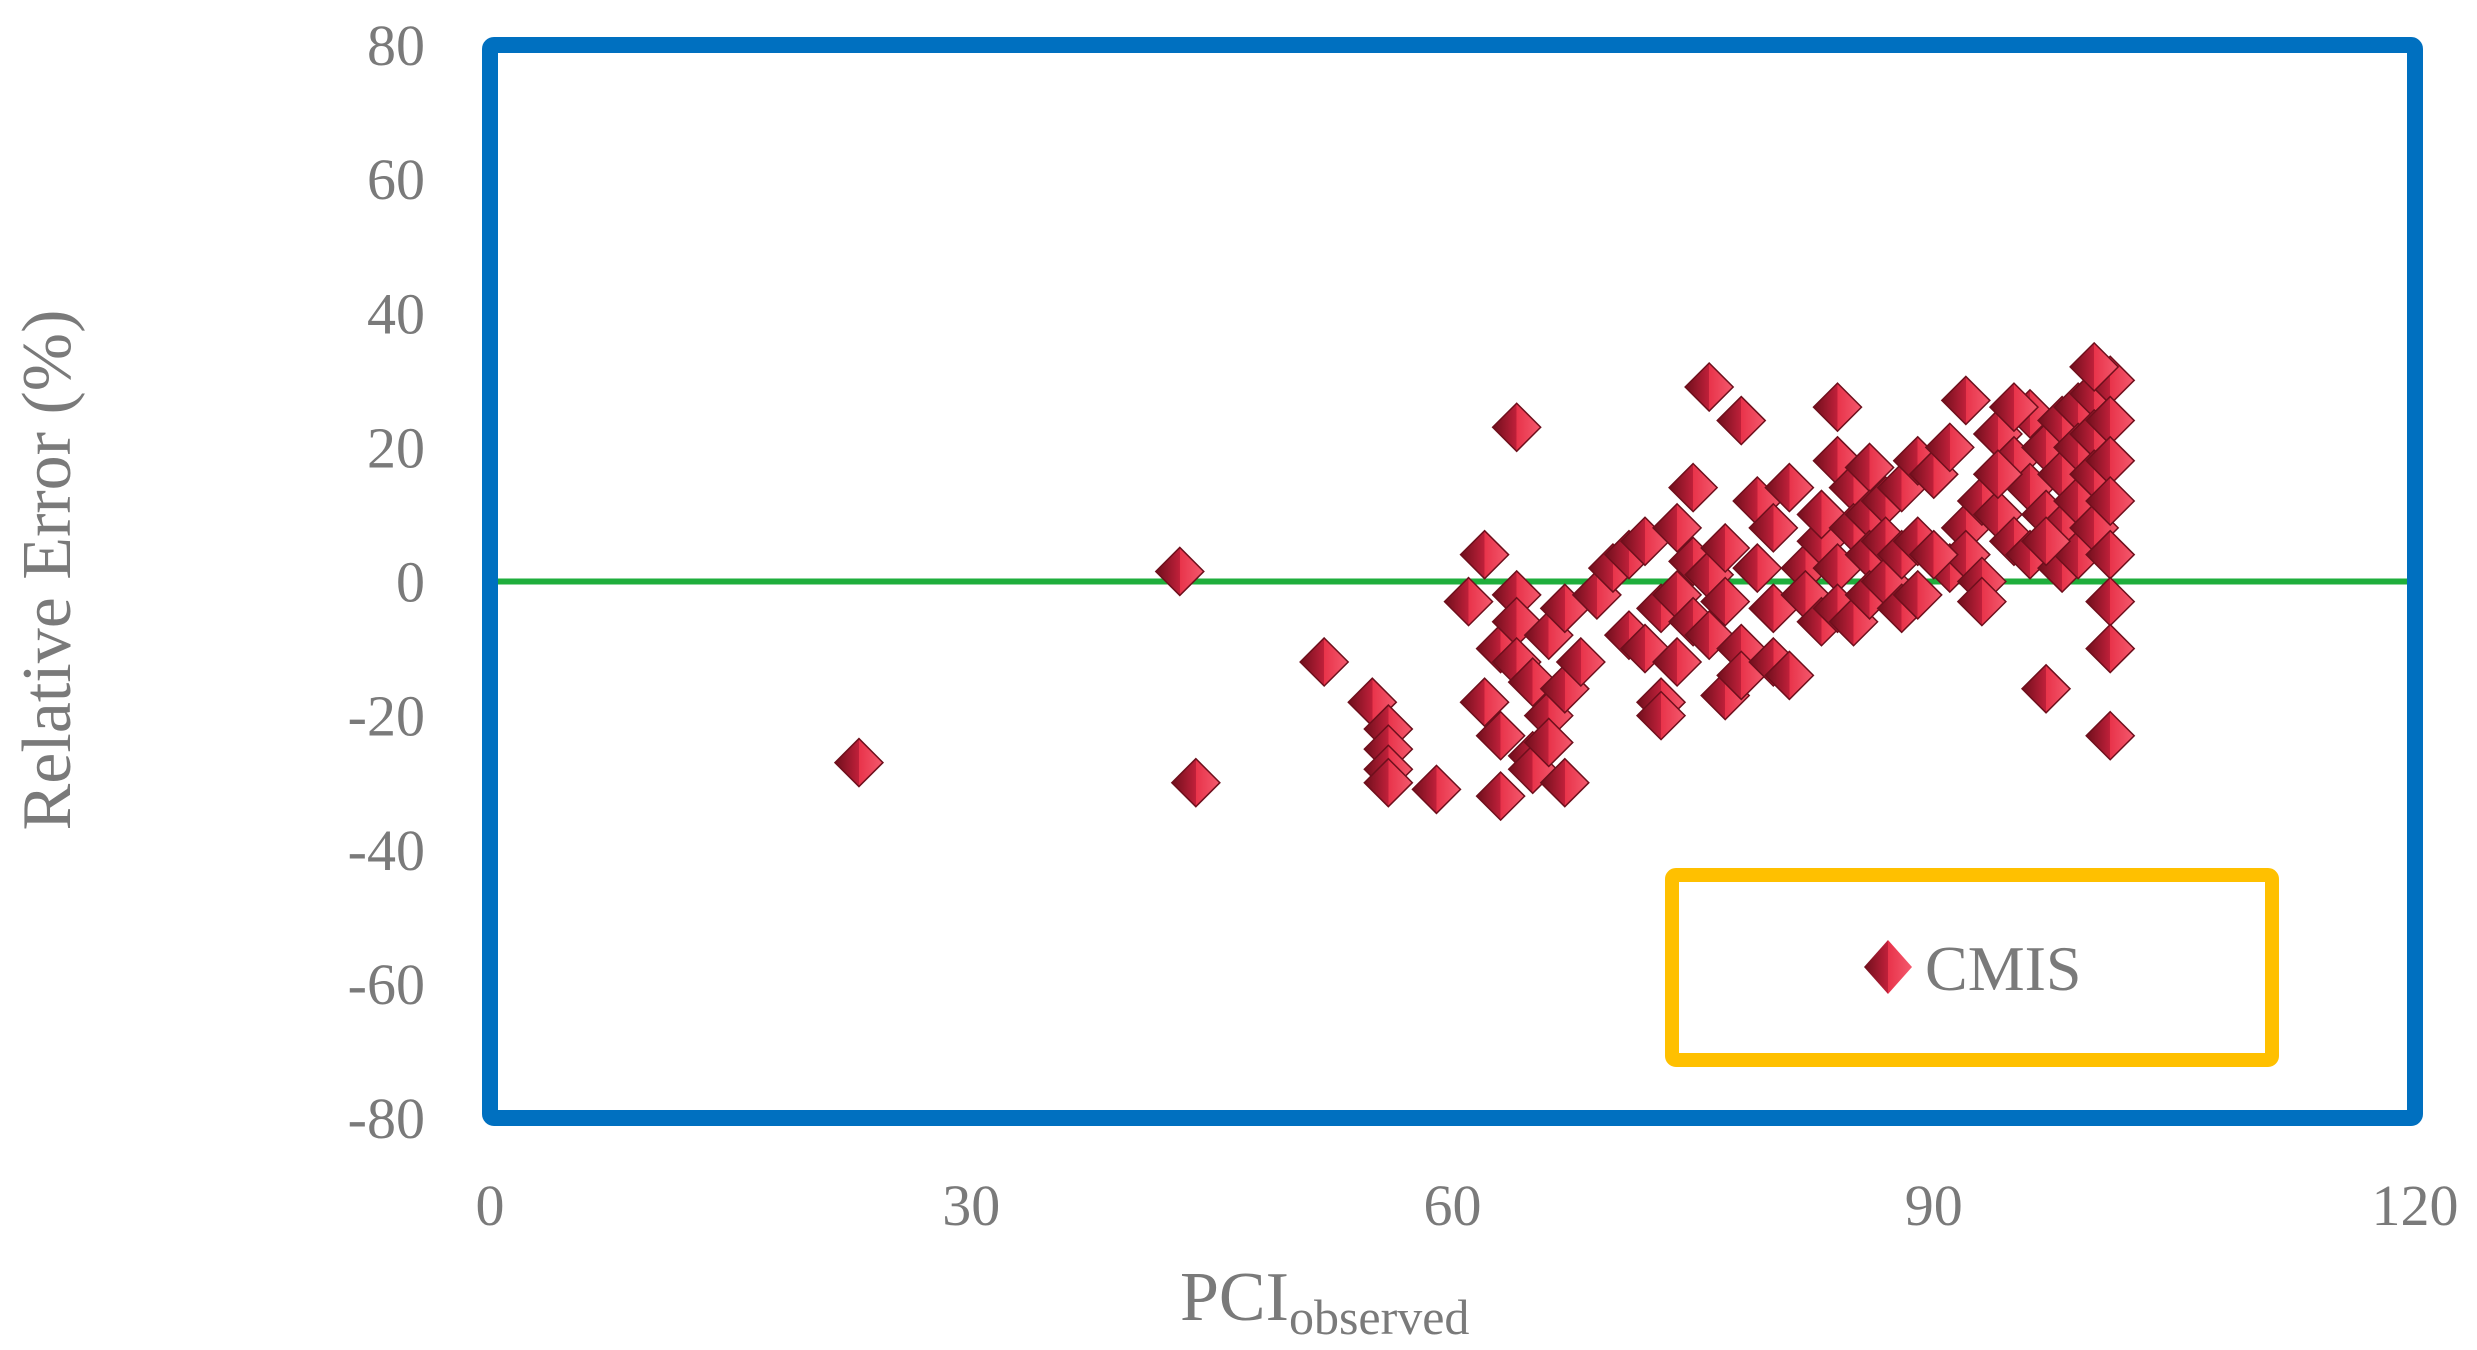 The width and height of the screenshot is (2477, 1350). Describe the element at coordinates (386, 582) in the screenshot. I see `y-axis-tick-labels: 80 60 40 20 0 -20 -40 -60 -80` at that location.